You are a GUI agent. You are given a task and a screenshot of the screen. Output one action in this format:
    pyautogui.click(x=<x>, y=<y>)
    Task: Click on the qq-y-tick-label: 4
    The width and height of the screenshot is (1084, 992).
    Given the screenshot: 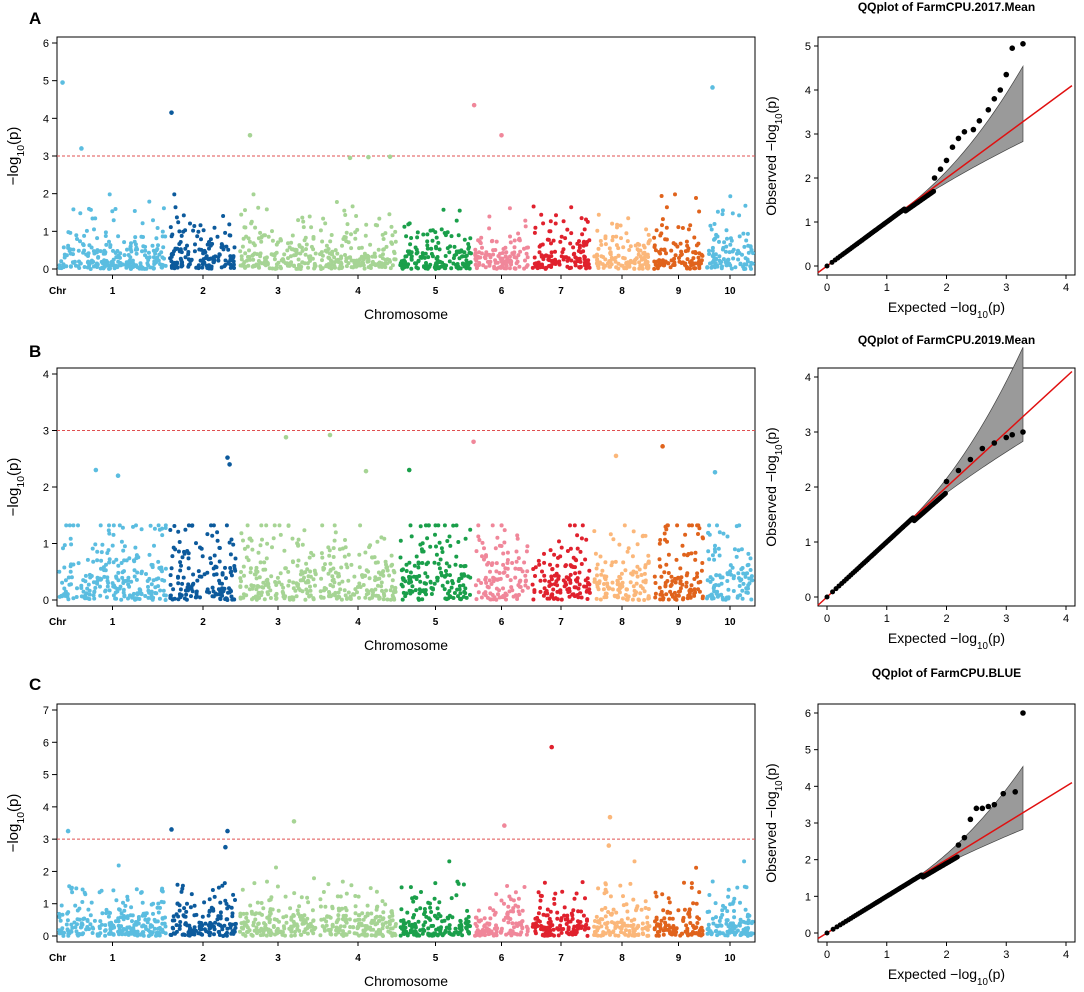 What is the action you would take?
    pyautogui.click(x=808, y=378)
    